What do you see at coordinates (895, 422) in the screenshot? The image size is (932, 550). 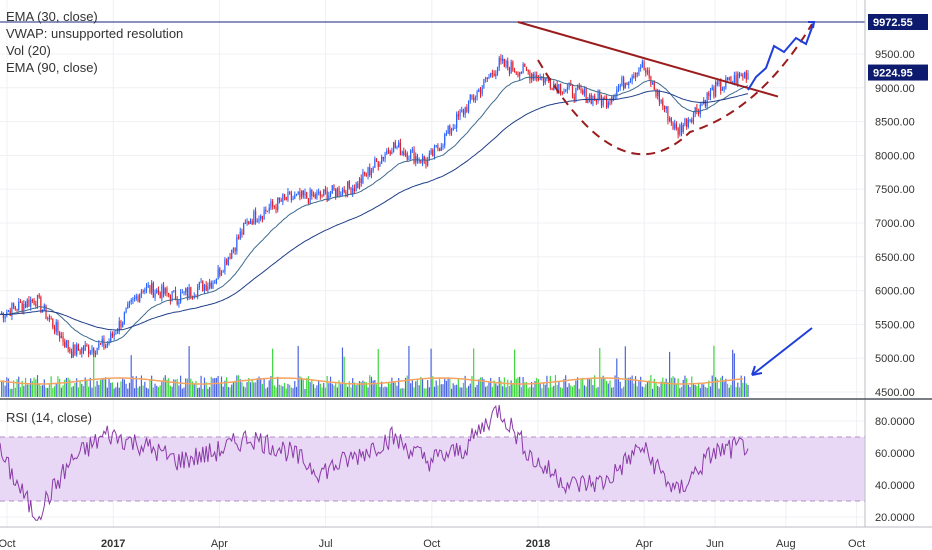 I see `rsi-tick-label: 80.0000` at bounding box center [895, 422].